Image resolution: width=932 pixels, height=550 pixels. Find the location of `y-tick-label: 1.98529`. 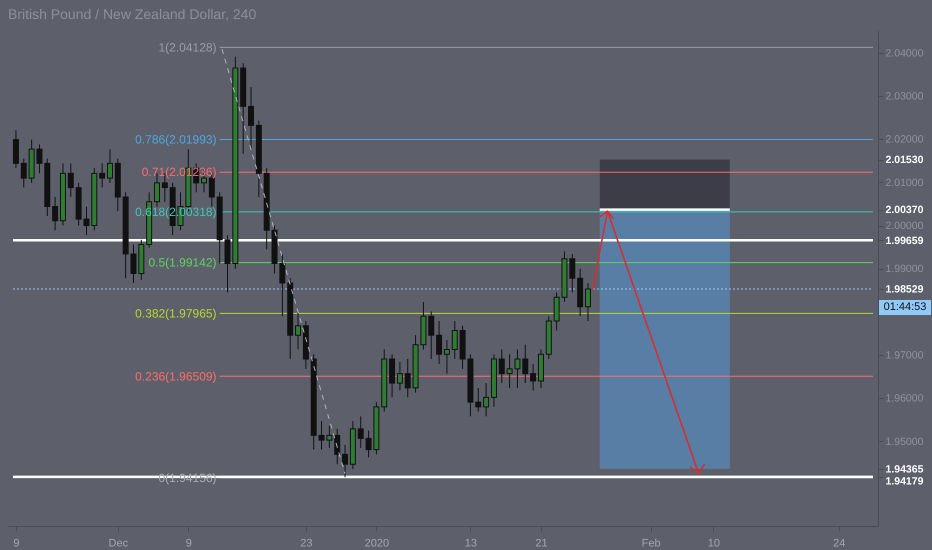

y-tick-label: 1.98529 is located at coordinates (905, 290).